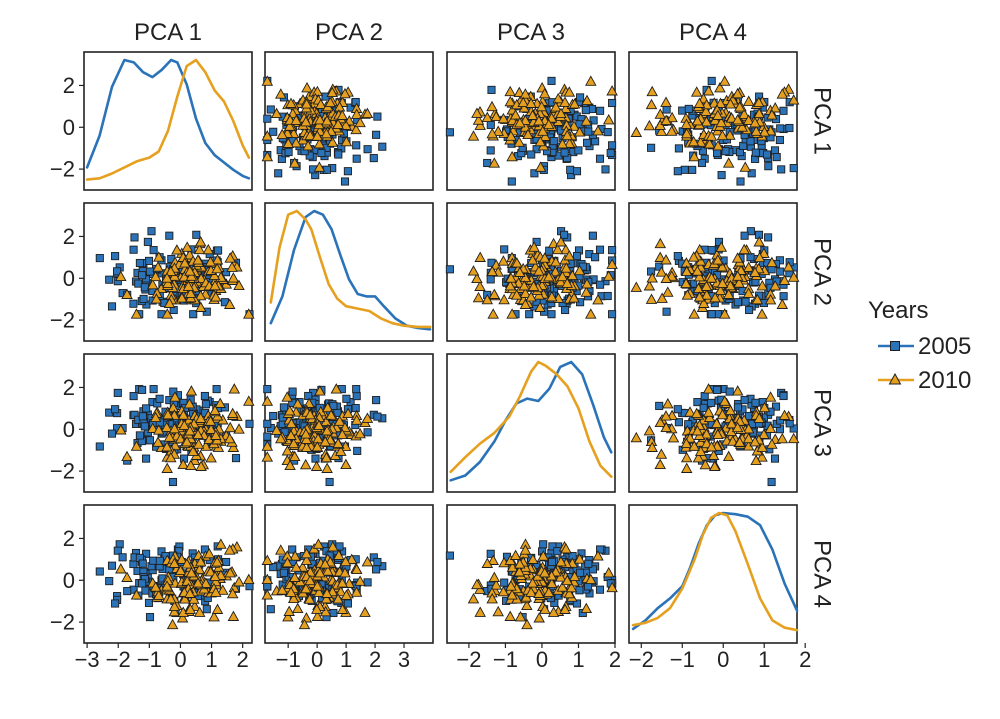 Image resolution: width=1000 pixels, height=719 pixels. Describe the element at coordinates (822, 423) in the screenshot. I see `row-title-pca3: PCA 3` at that location.